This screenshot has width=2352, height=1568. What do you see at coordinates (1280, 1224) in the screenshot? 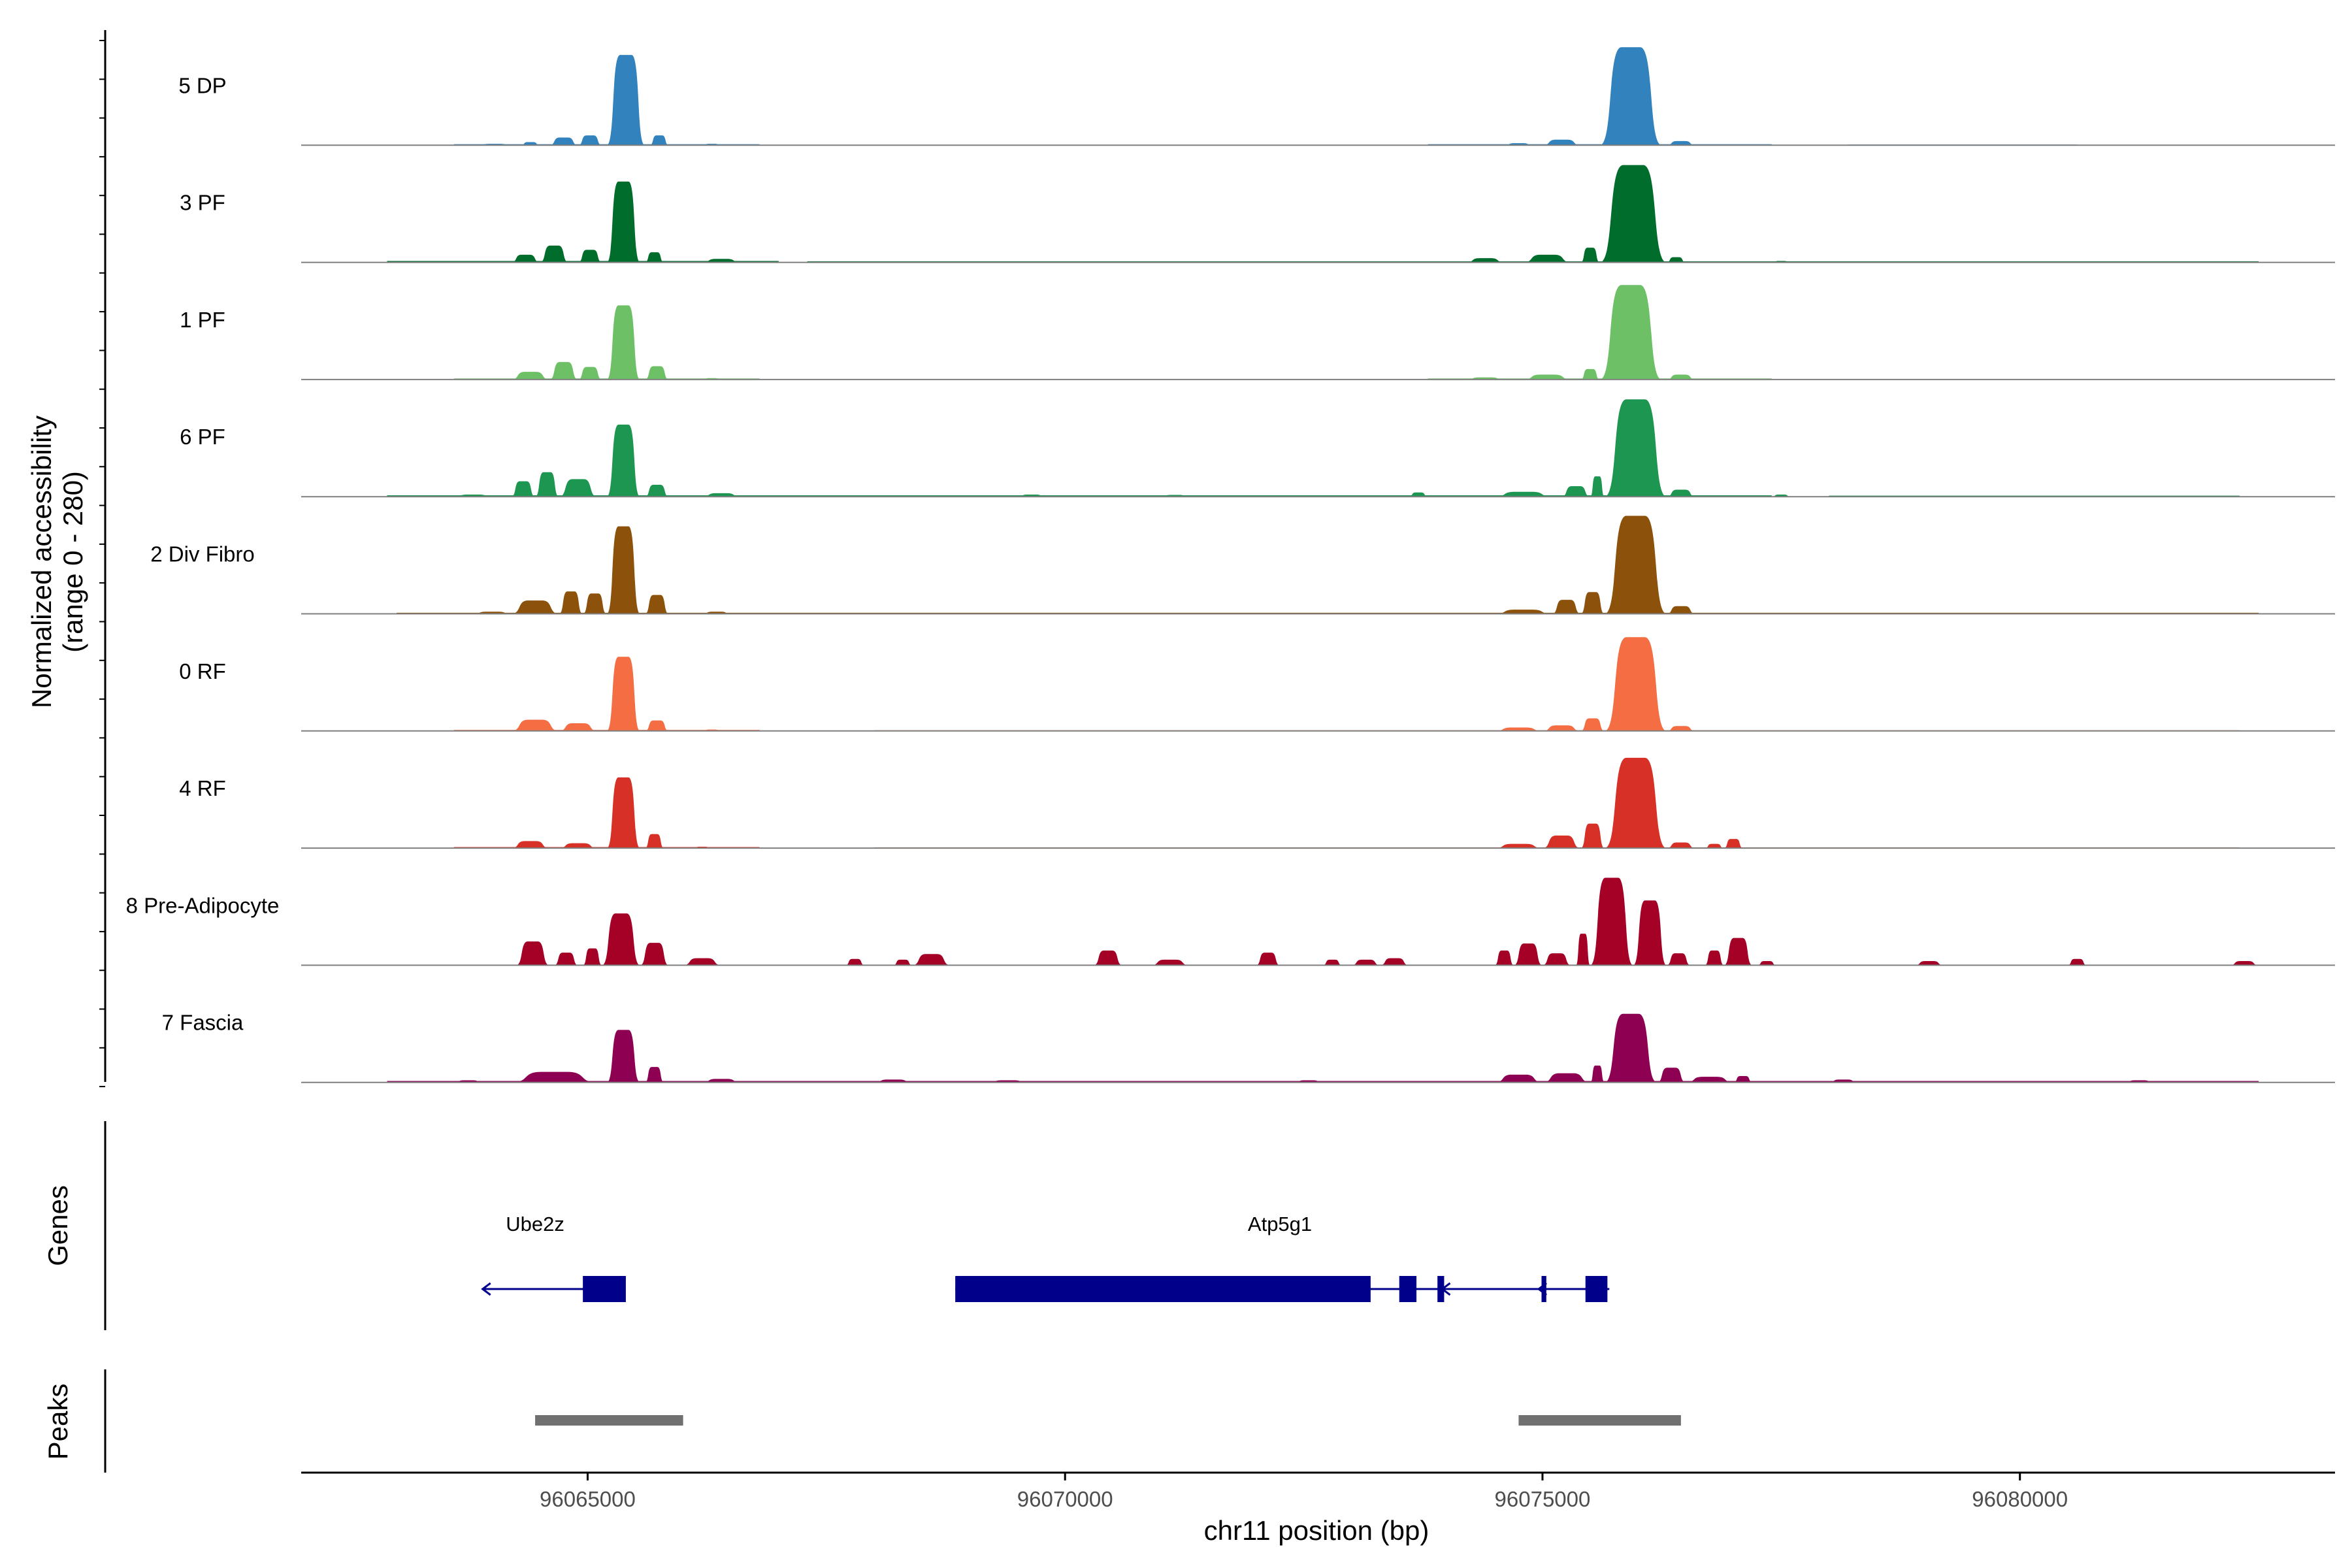
I see `gene-label: Atp5g1` at bounding box center [1280, 1224].